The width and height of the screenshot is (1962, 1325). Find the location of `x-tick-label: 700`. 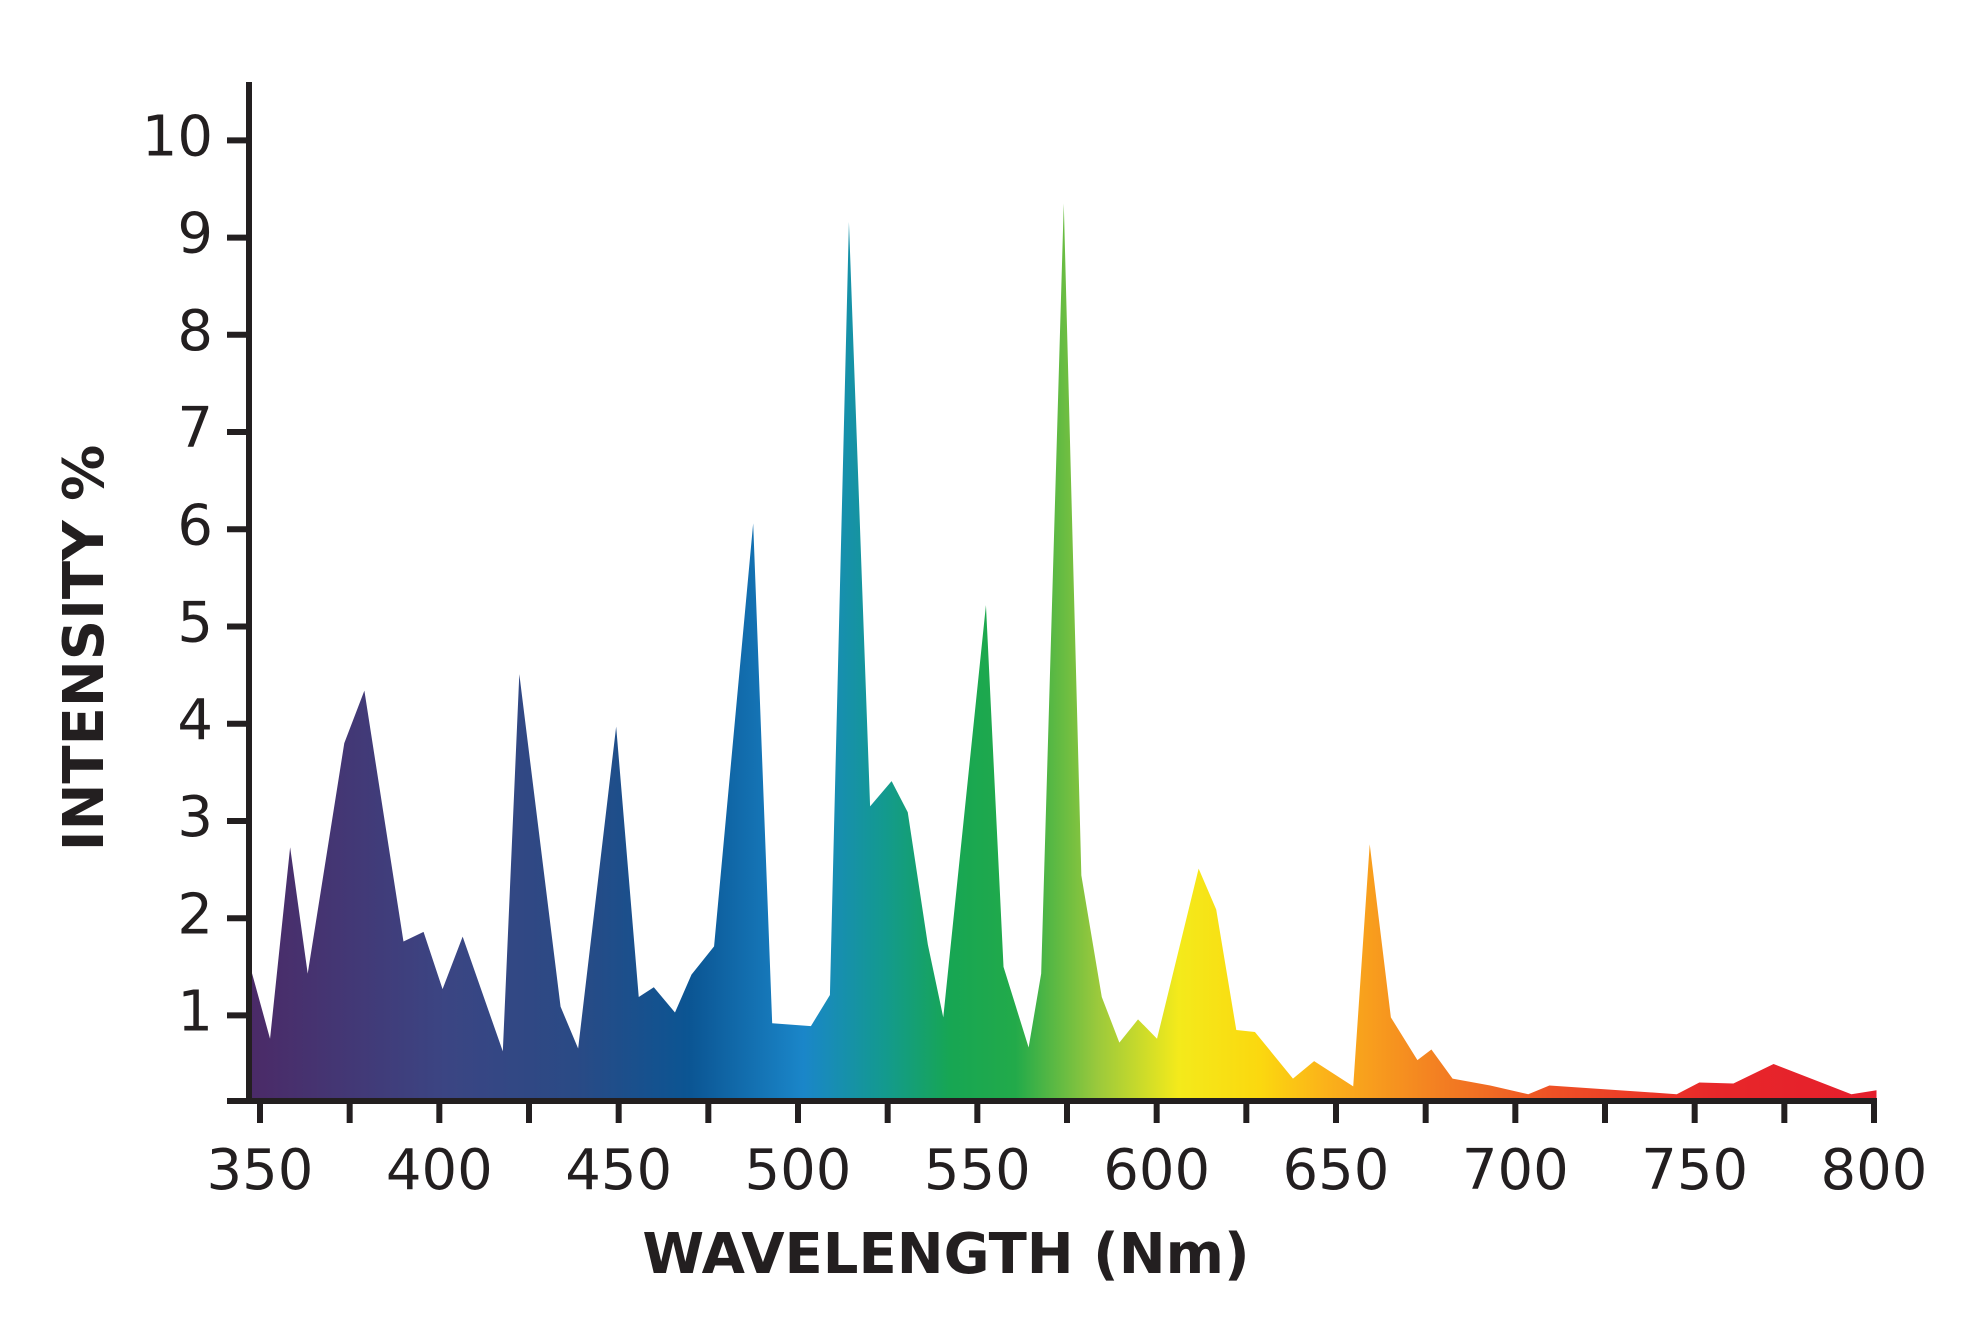

x-tick-label: 700 is located at coordinates (1515, 1170).